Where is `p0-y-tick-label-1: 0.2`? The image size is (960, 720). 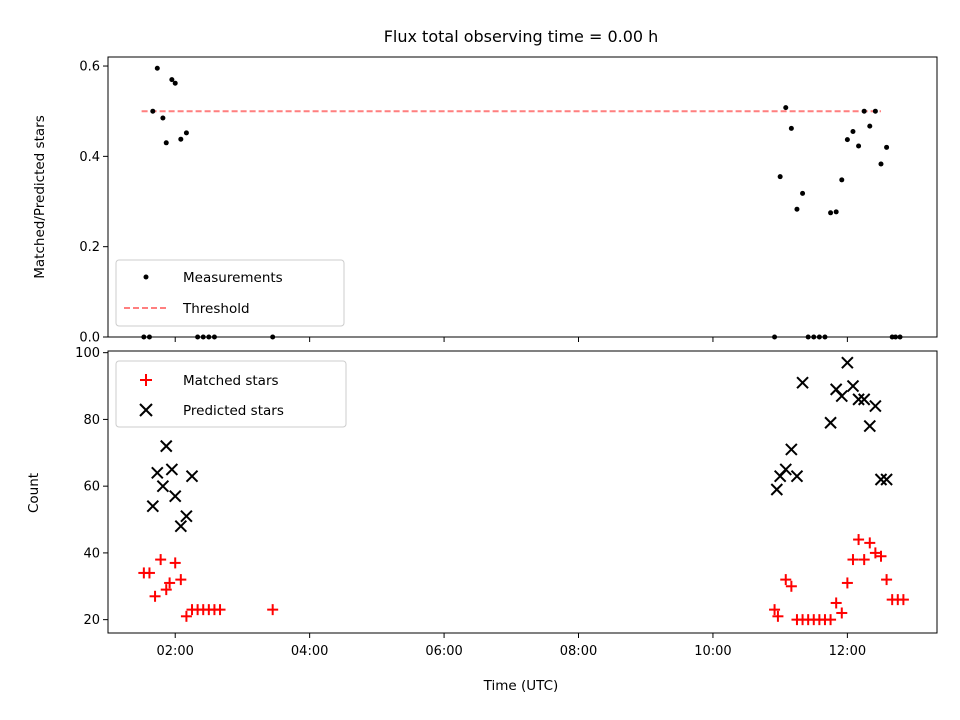 p0-y-tick-label-1: 0.2 is located at coordinates (89, 247).